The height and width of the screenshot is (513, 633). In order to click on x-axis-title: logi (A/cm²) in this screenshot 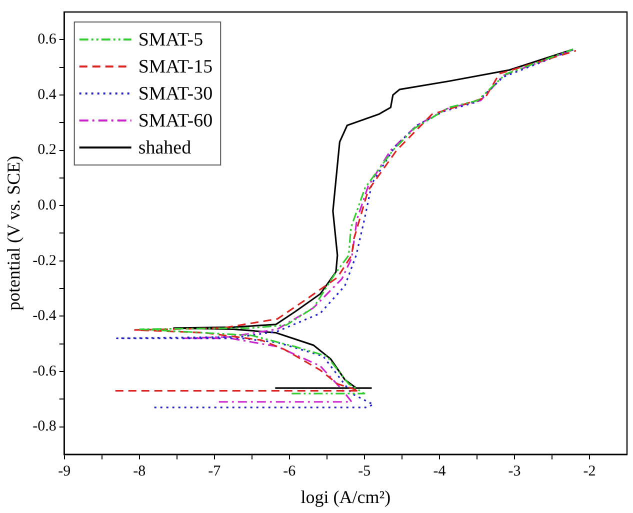, I will do `click(345, 496)`.